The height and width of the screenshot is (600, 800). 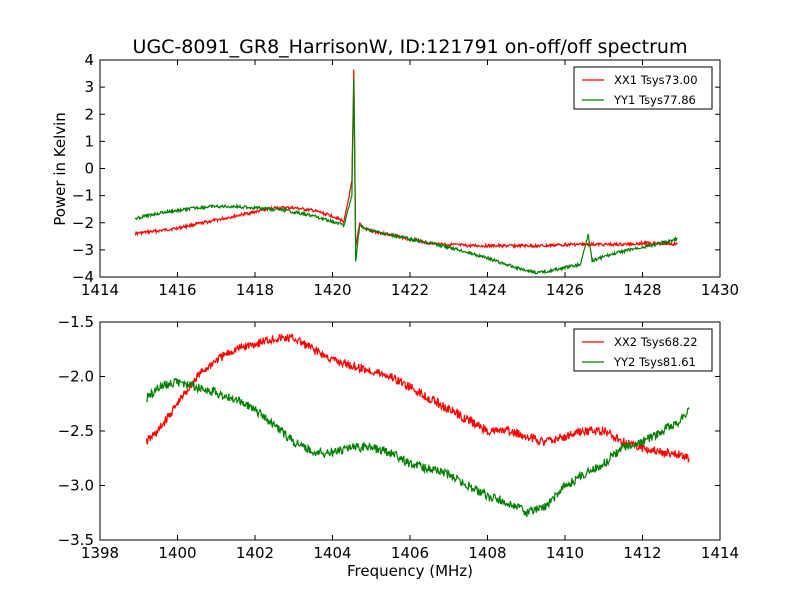 I want to click on bottom-series-xx-line, so click(x=417, y=398).